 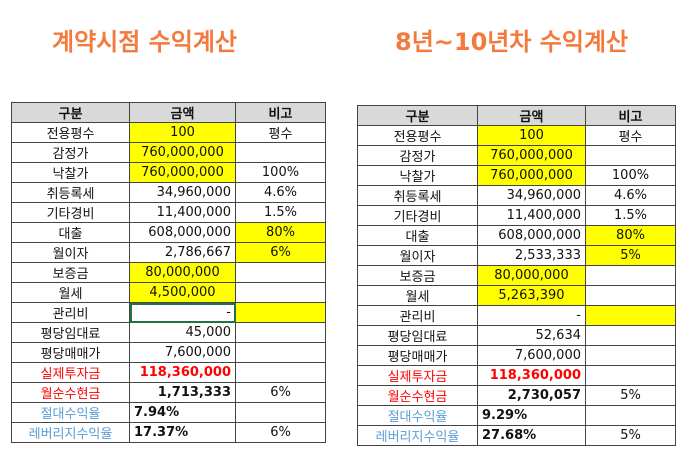 What do you see at coordinates (531, 255) in the screenshot?
I see `row-amount: 2,533,333` at bounding box center [531, 255].